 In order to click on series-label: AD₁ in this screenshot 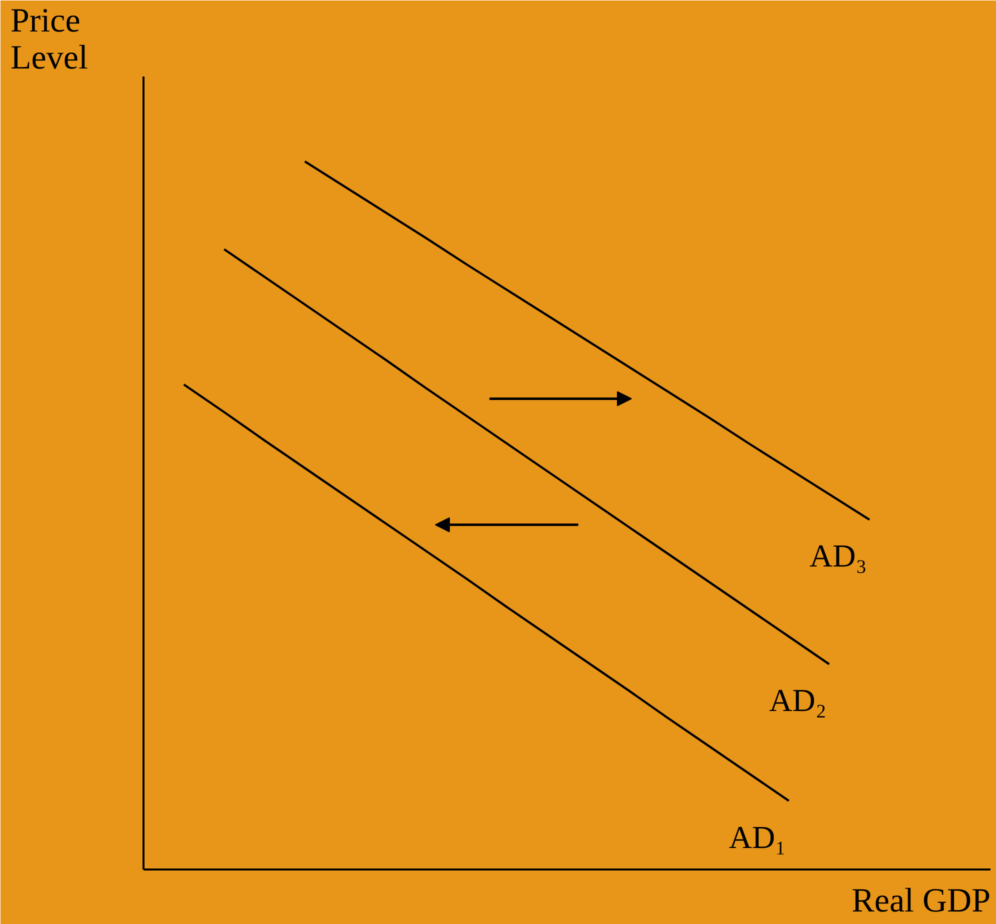, I will do `click(757, 836)`.